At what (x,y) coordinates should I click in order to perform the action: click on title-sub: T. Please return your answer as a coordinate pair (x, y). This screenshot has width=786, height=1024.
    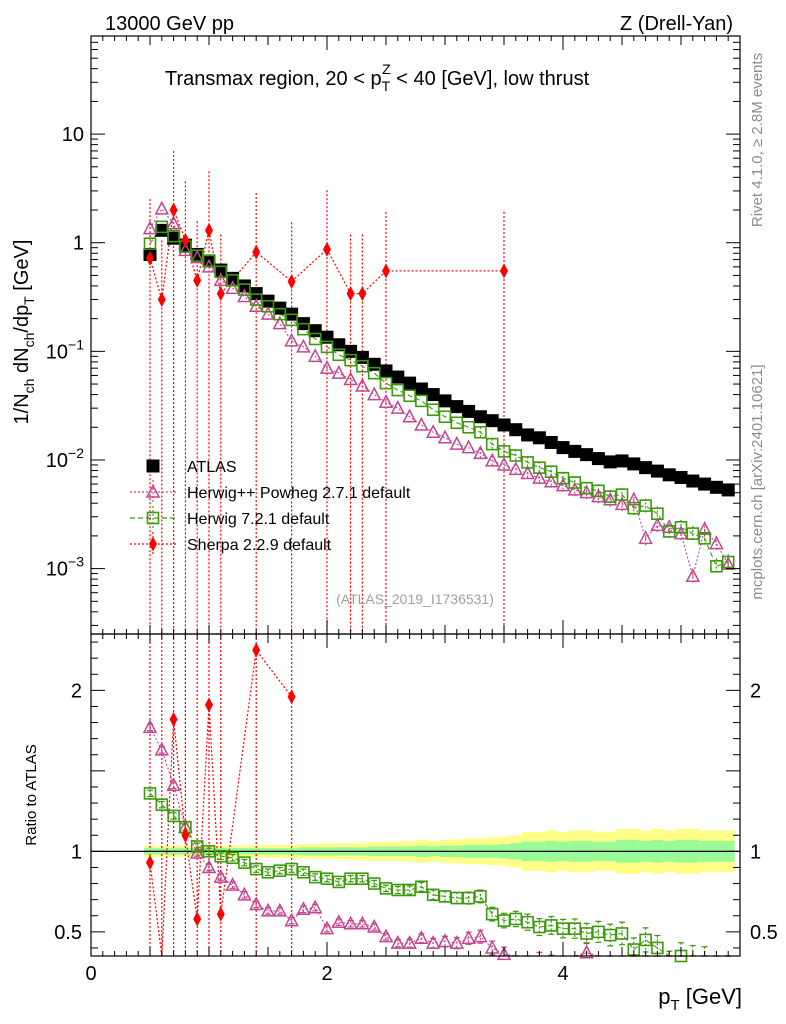
    Looking at the image, I should click on (386, 86).